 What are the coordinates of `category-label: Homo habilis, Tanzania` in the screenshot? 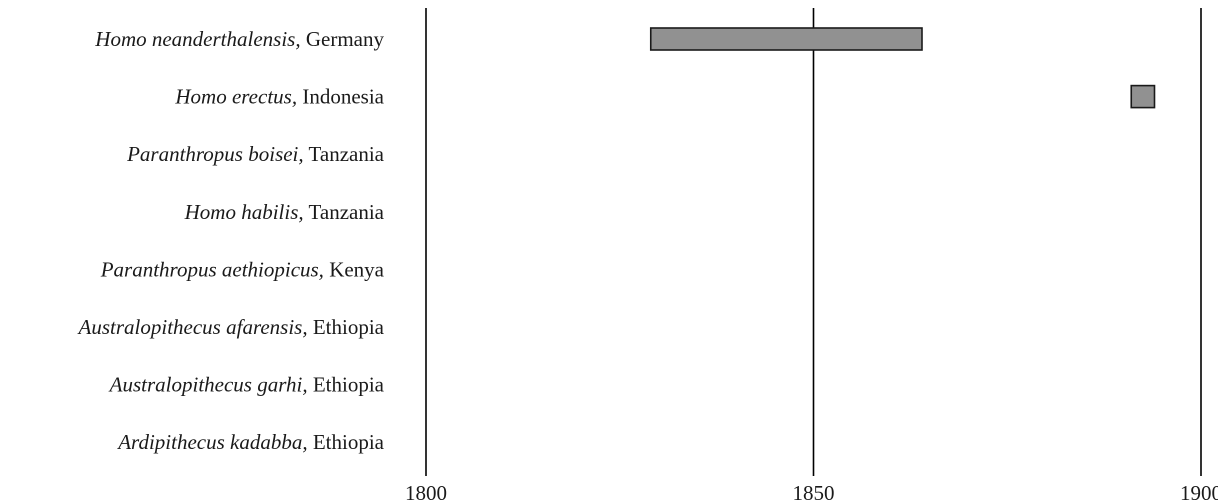 It's located at (284, 212).